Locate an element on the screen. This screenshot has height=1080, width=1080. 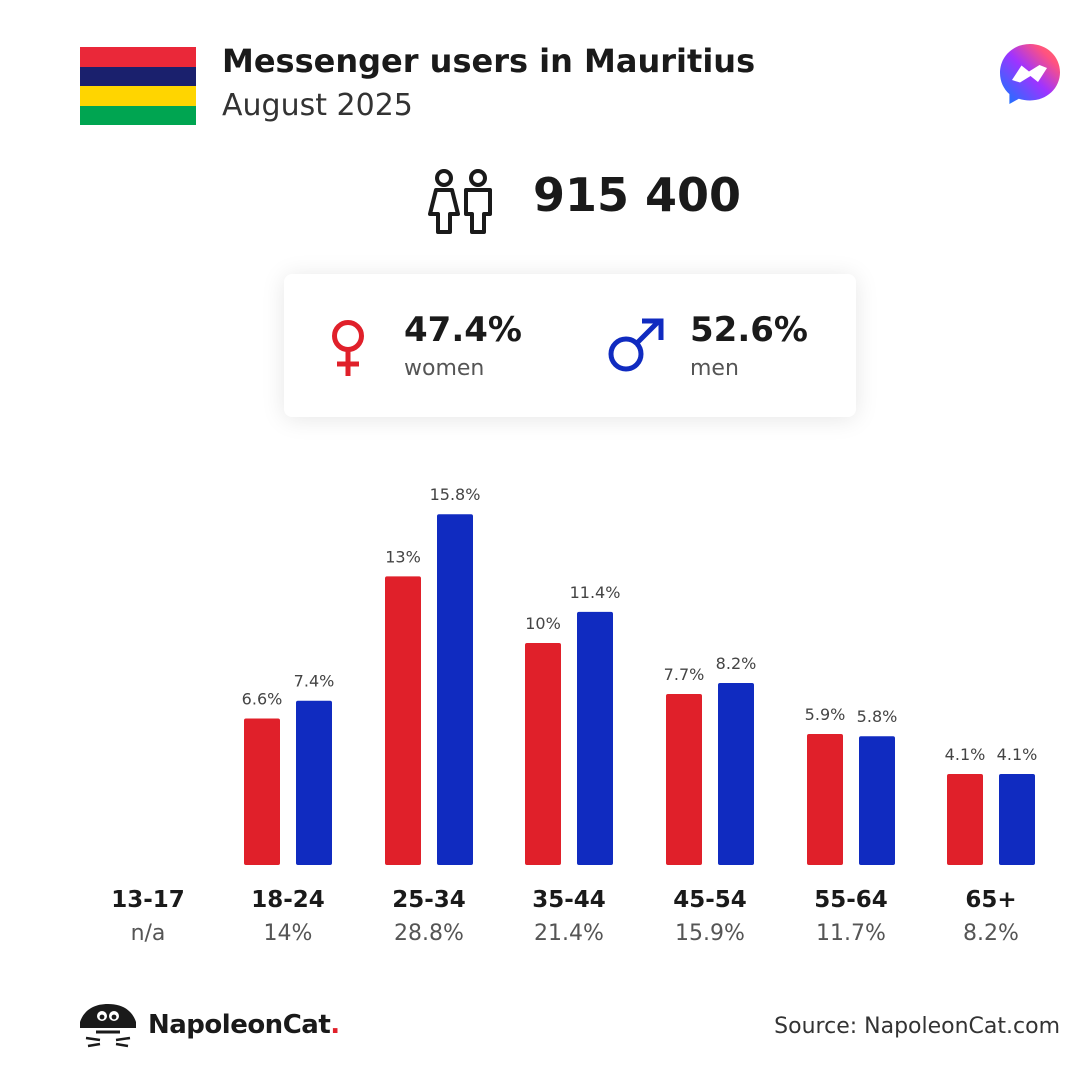
source-text: Source: NapoleonCat.com is located at coordinates (917, 1026).